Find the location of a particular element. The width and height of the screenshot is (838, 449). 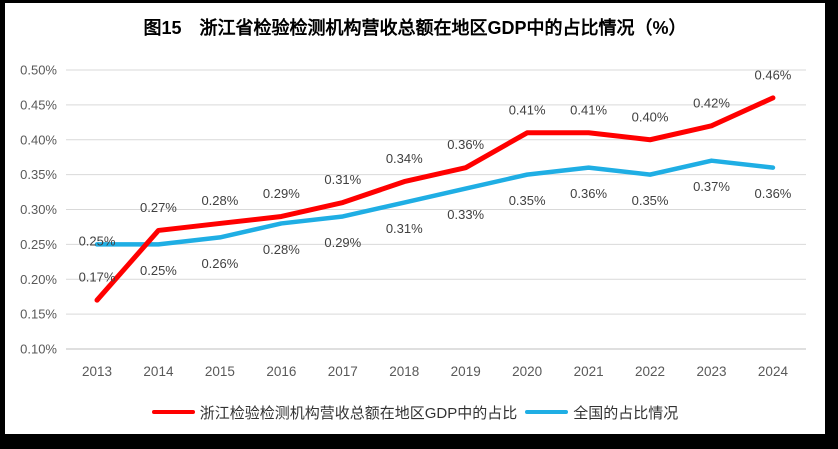

data-label: 0.34% is located at coordinates (404, 158).